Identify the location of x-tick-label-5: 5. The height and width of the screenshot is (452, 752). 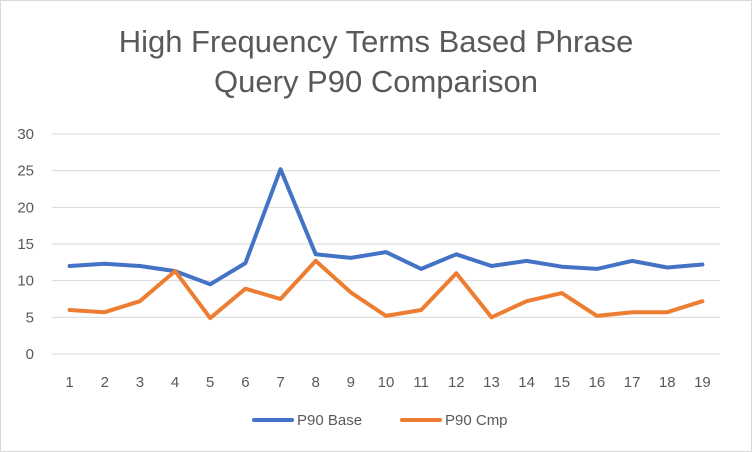
(210, 382).